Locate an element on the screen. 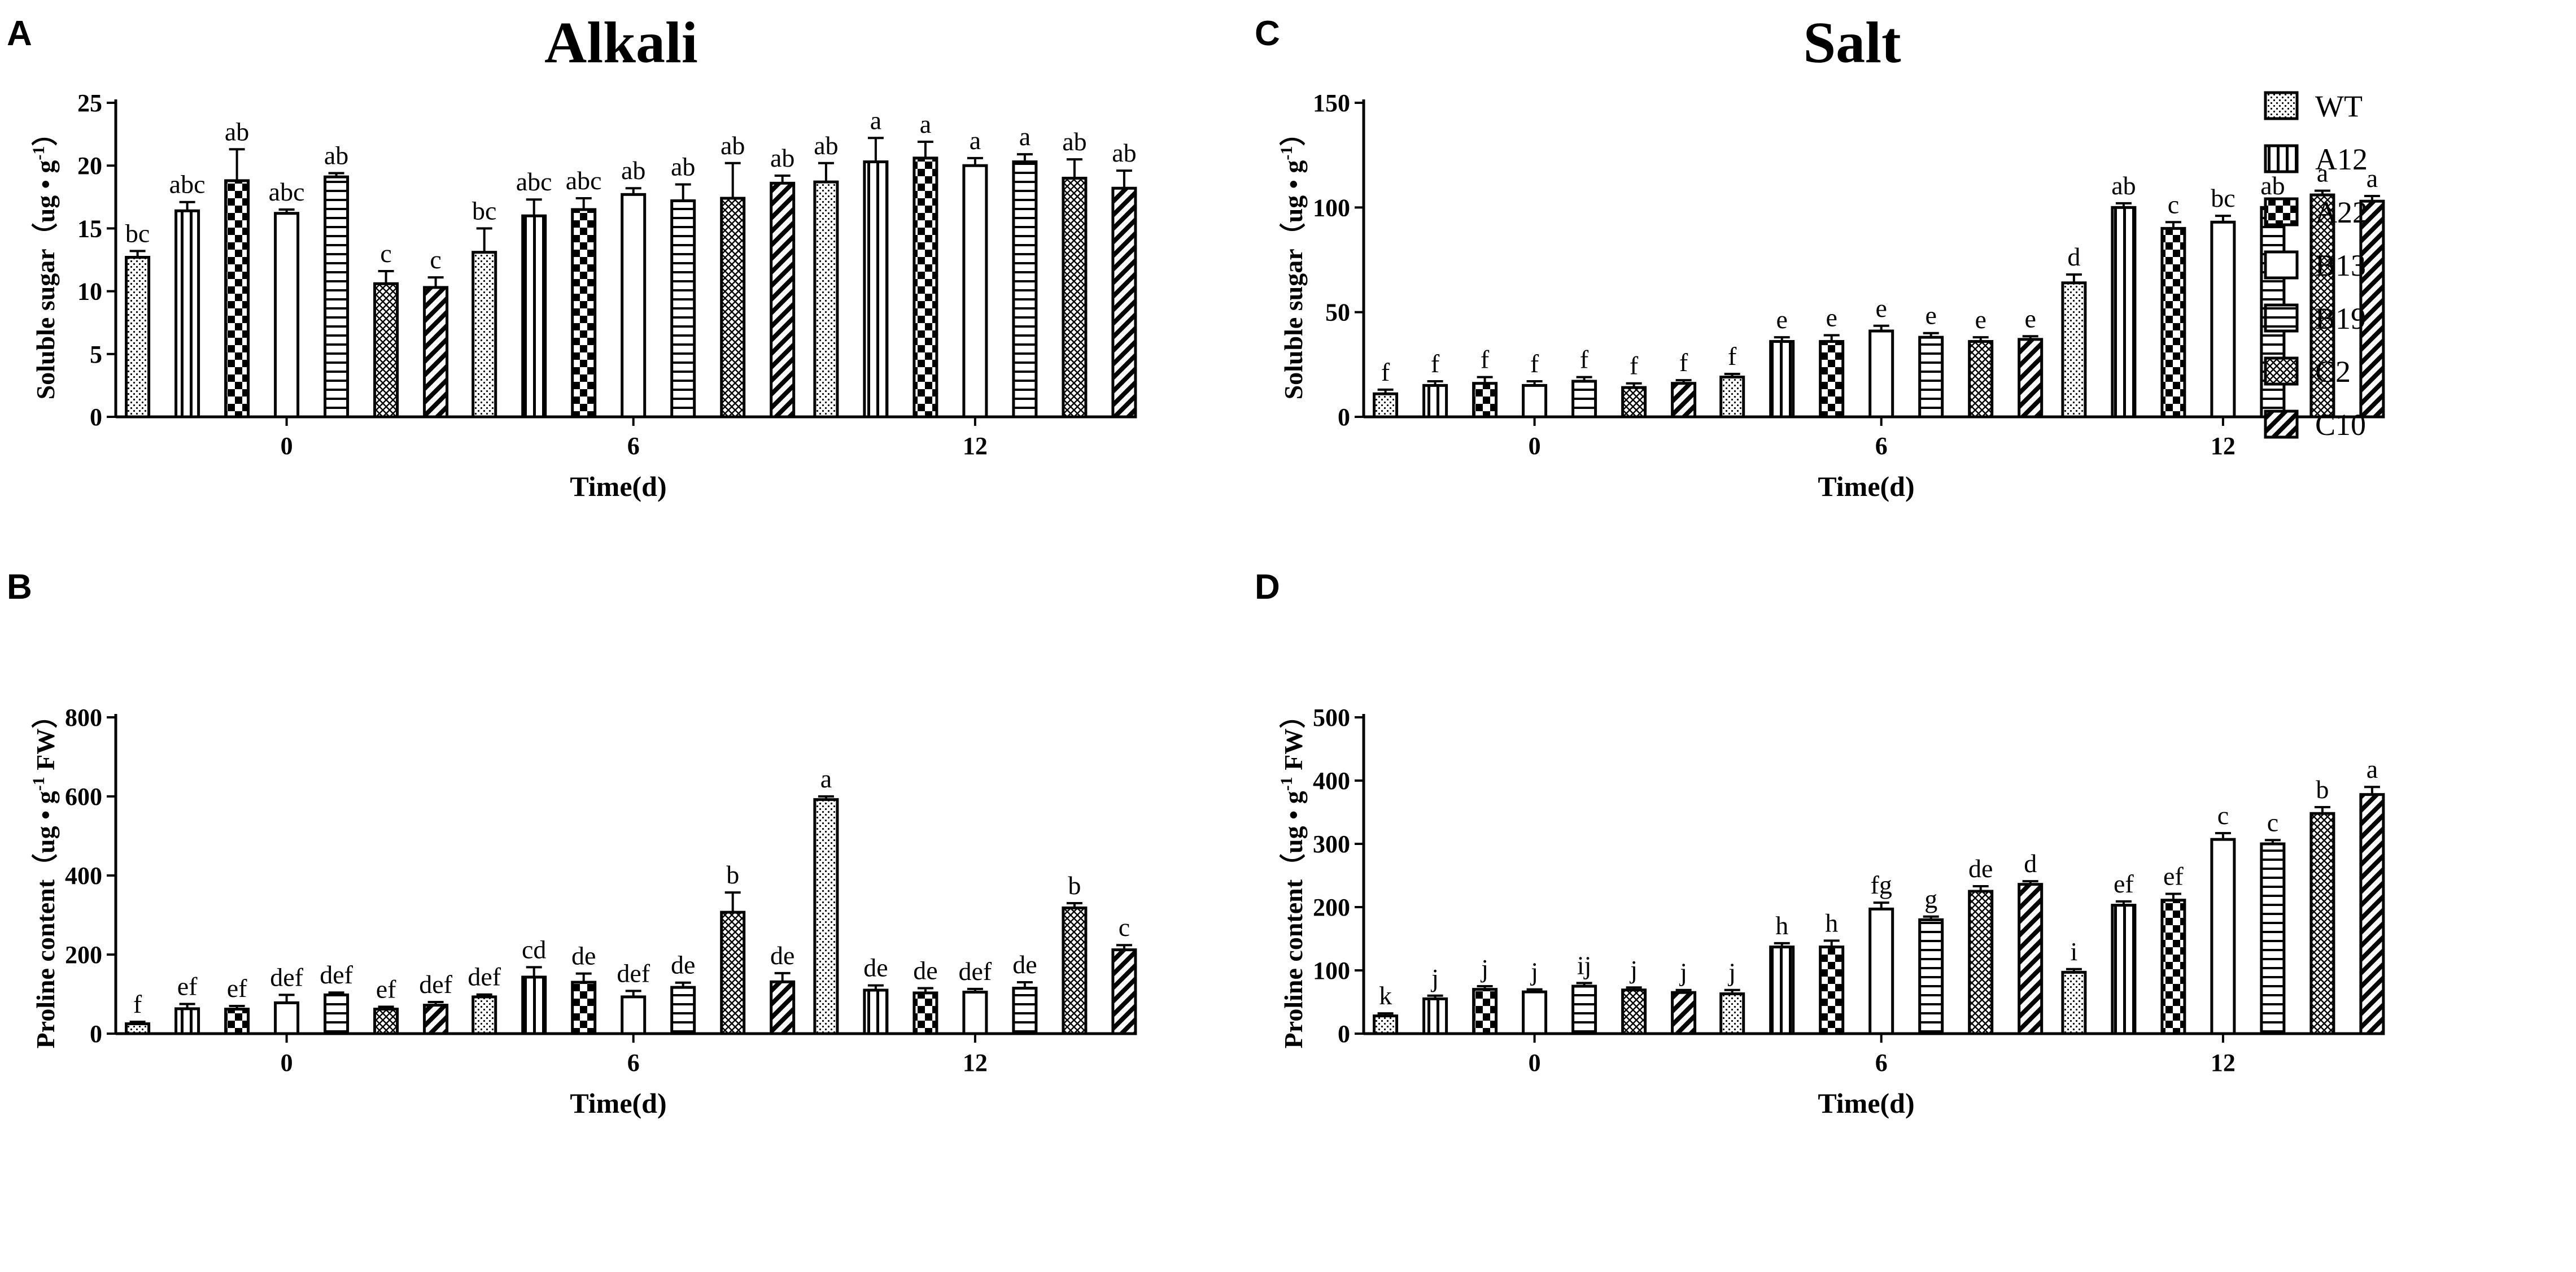  legend-label-A12: A12 is located at coordinates (2341, 159).